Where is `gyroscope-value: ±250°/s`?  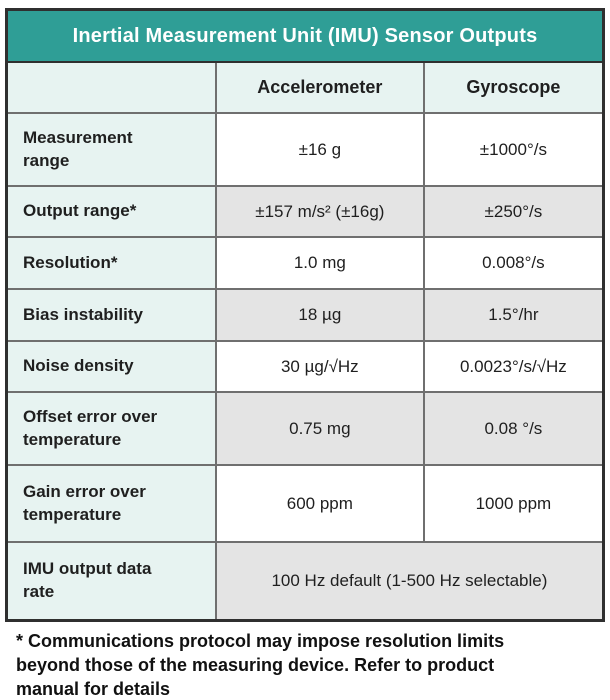
gyroscope-value: ±250°/s is located at coordinates (512, 211).